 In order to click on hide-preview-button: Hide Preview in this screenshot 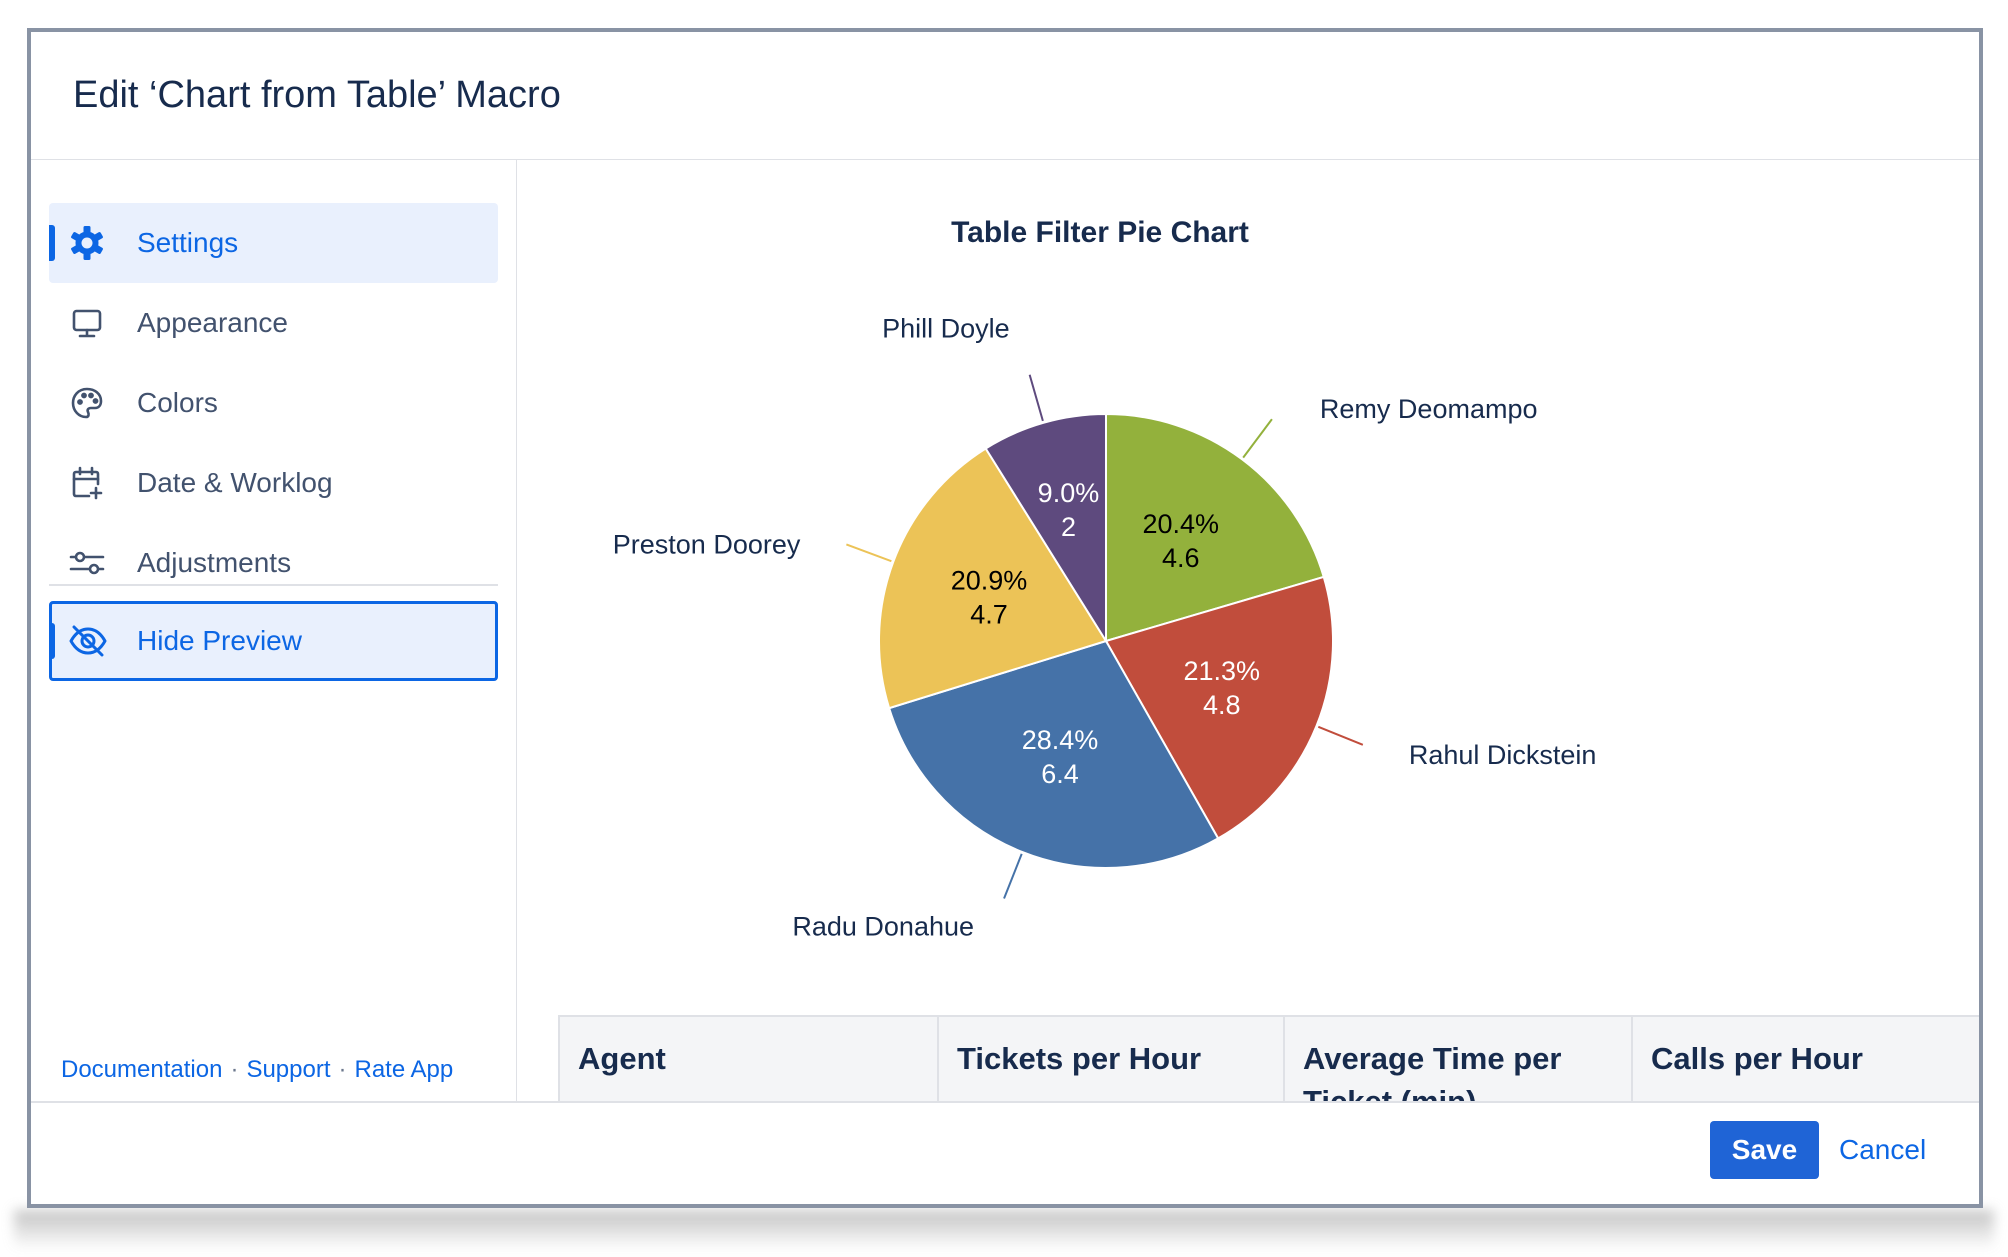, I will do `click(273, 641)`.